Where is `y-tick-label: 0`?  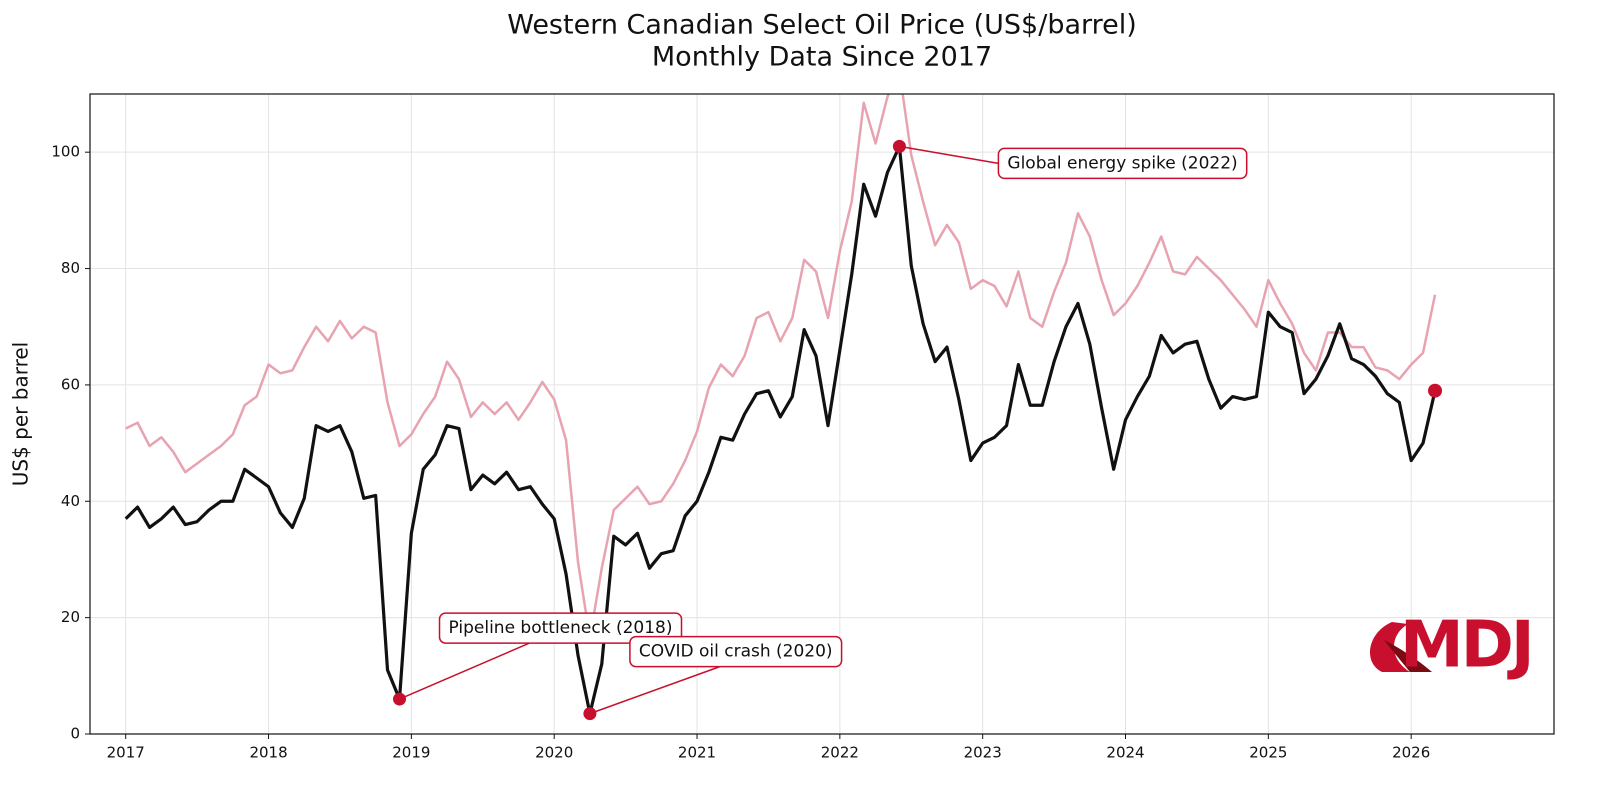
y-tick-label: 0 is located at coordinates (75, 734).